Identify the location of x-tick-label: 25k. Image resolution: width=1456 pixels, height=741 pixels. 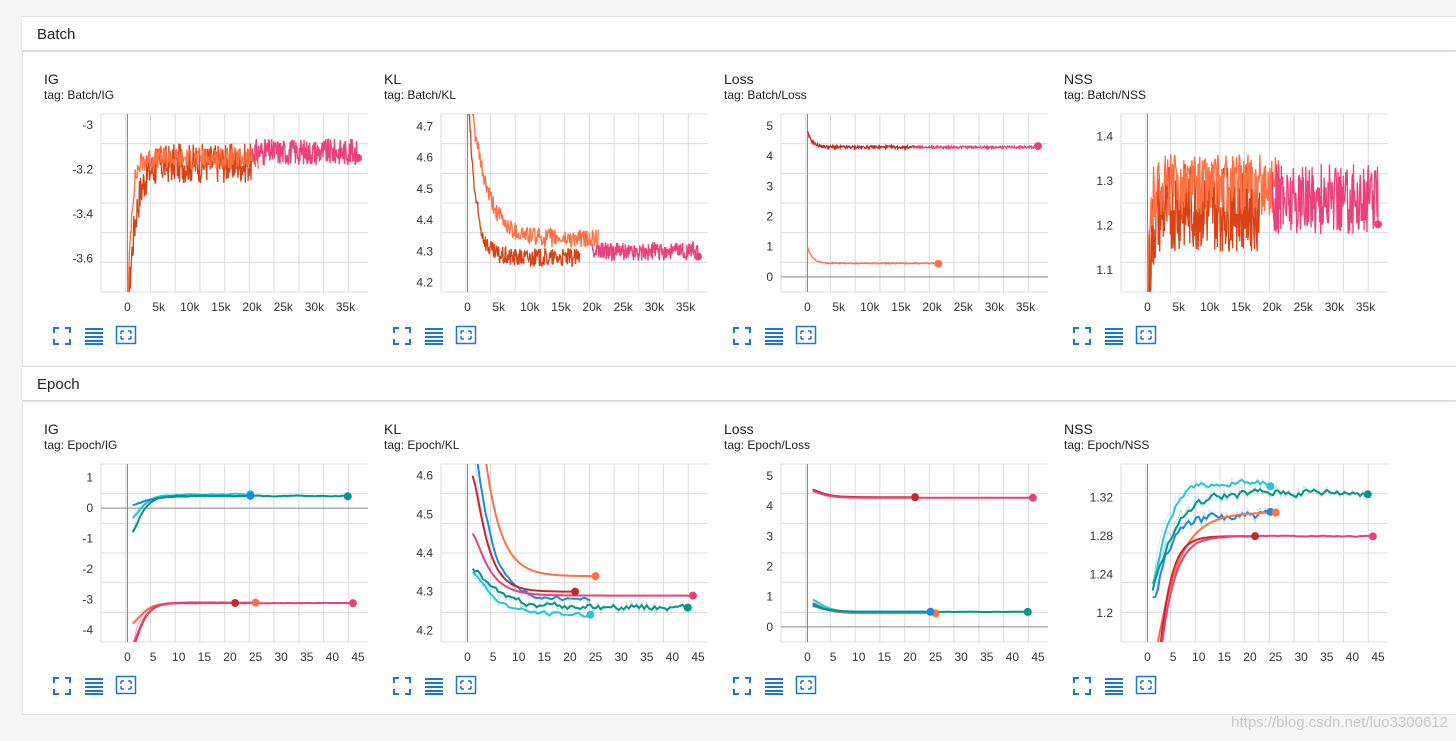
(1304, 307).